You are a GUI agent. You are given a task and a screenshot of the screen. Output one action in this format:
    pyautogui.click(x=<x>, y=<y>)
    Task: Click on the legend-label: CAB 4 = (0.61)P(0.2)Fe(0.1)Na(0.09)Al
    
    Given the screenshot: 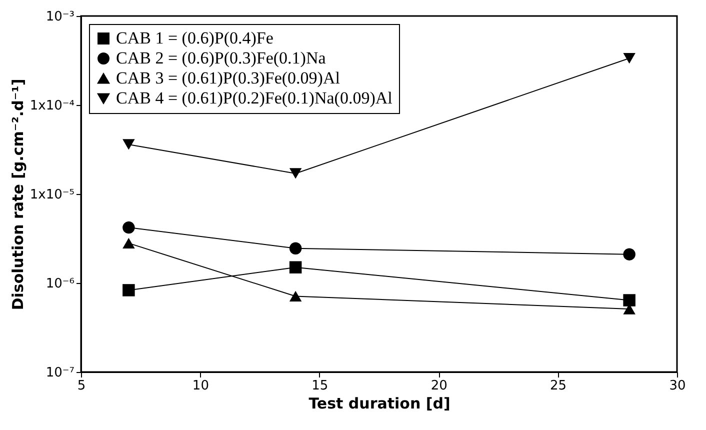 What is the action you would take?
    pyautogui.click(x=254, y=98)
    